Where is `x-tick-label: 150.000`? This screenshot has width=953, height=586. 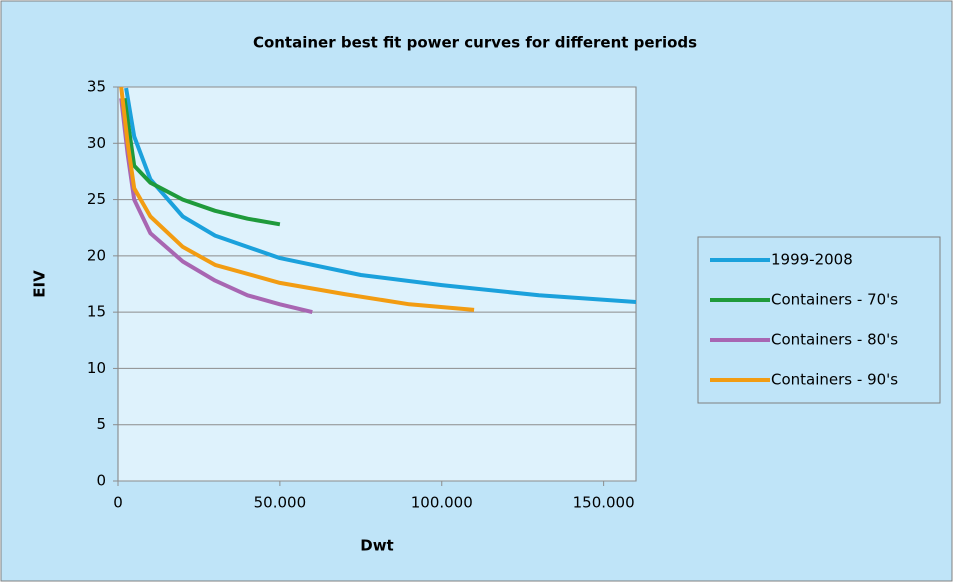 x-tick-label: 150.000 is located at coordinates (604, 503).